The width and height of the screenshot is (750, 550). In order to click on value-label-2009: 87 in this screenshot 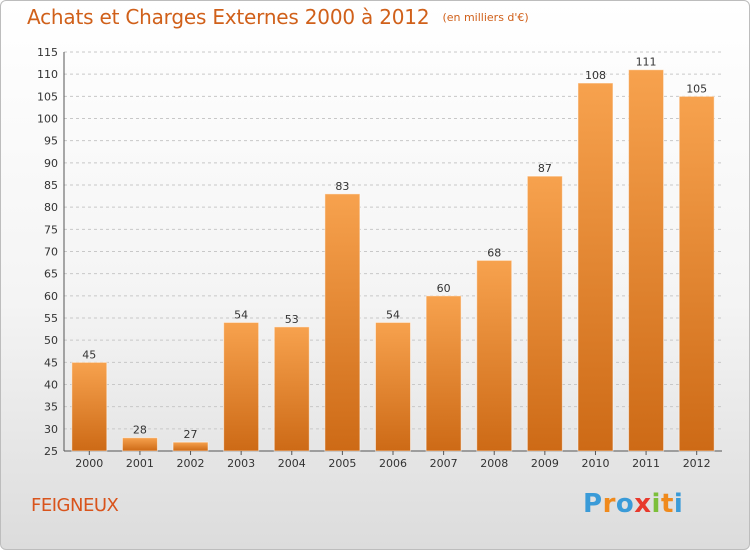, I will do `click(545, 168)`.